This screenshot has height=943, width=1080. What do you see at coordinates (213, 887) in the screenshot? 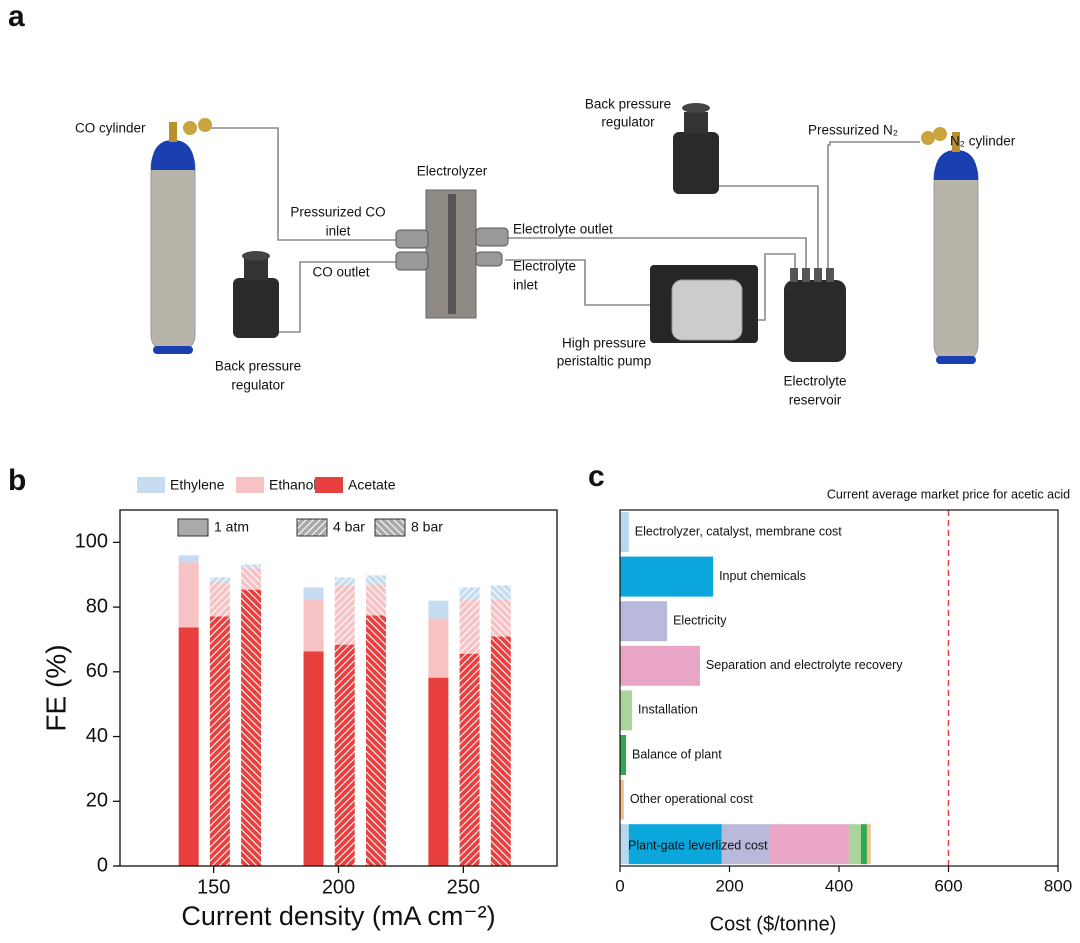
I see `x-tick-label: 150` at bounding box center [213, 887].